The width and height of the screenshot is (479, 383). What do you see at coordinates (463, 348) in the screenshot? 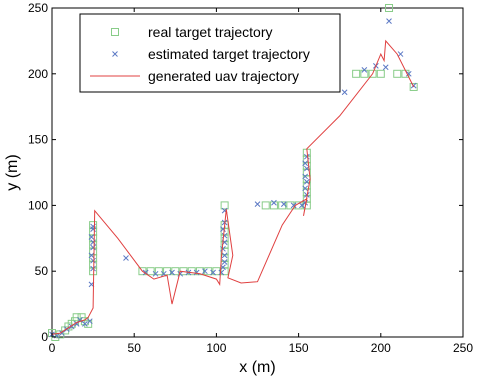
I see `x-tick-label: 250` at bounding box center [463, 348].